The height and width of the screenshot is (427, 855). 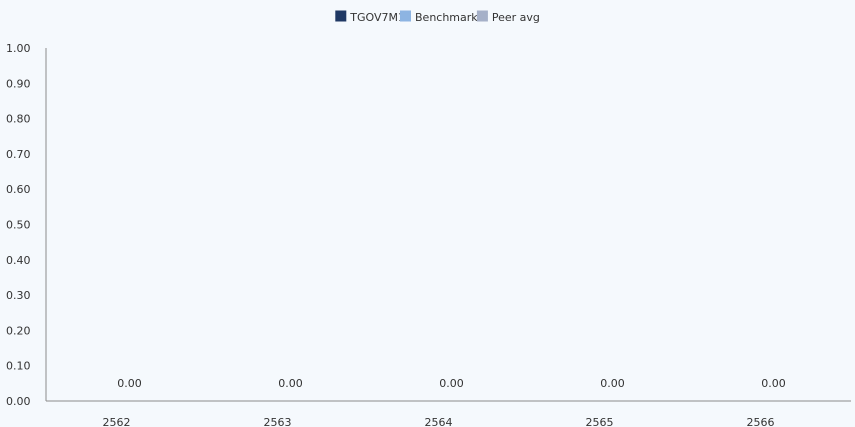 What do you see at coordinates (117, 421) in the screenshot?
I see `x-category-label: 2562` at bounding box center [117, 421].